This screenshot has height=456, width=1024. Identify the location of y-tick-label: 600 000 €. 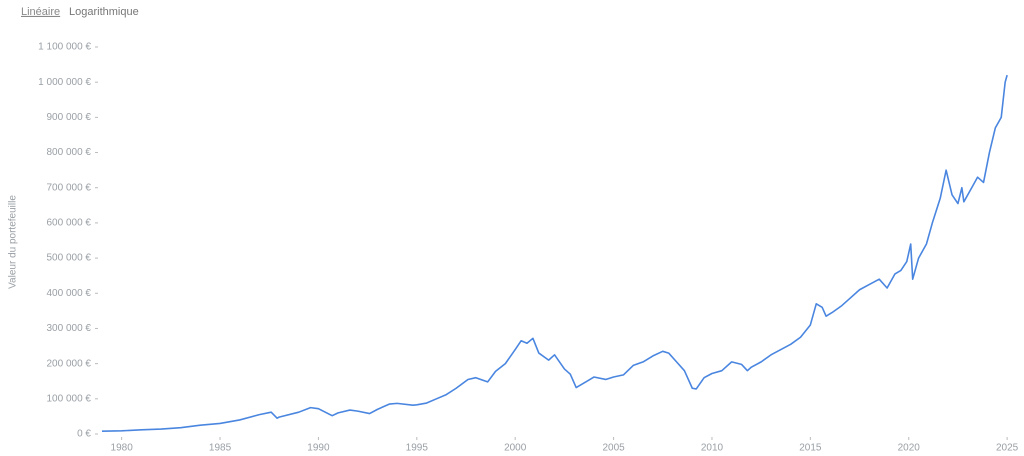
(69, 223).